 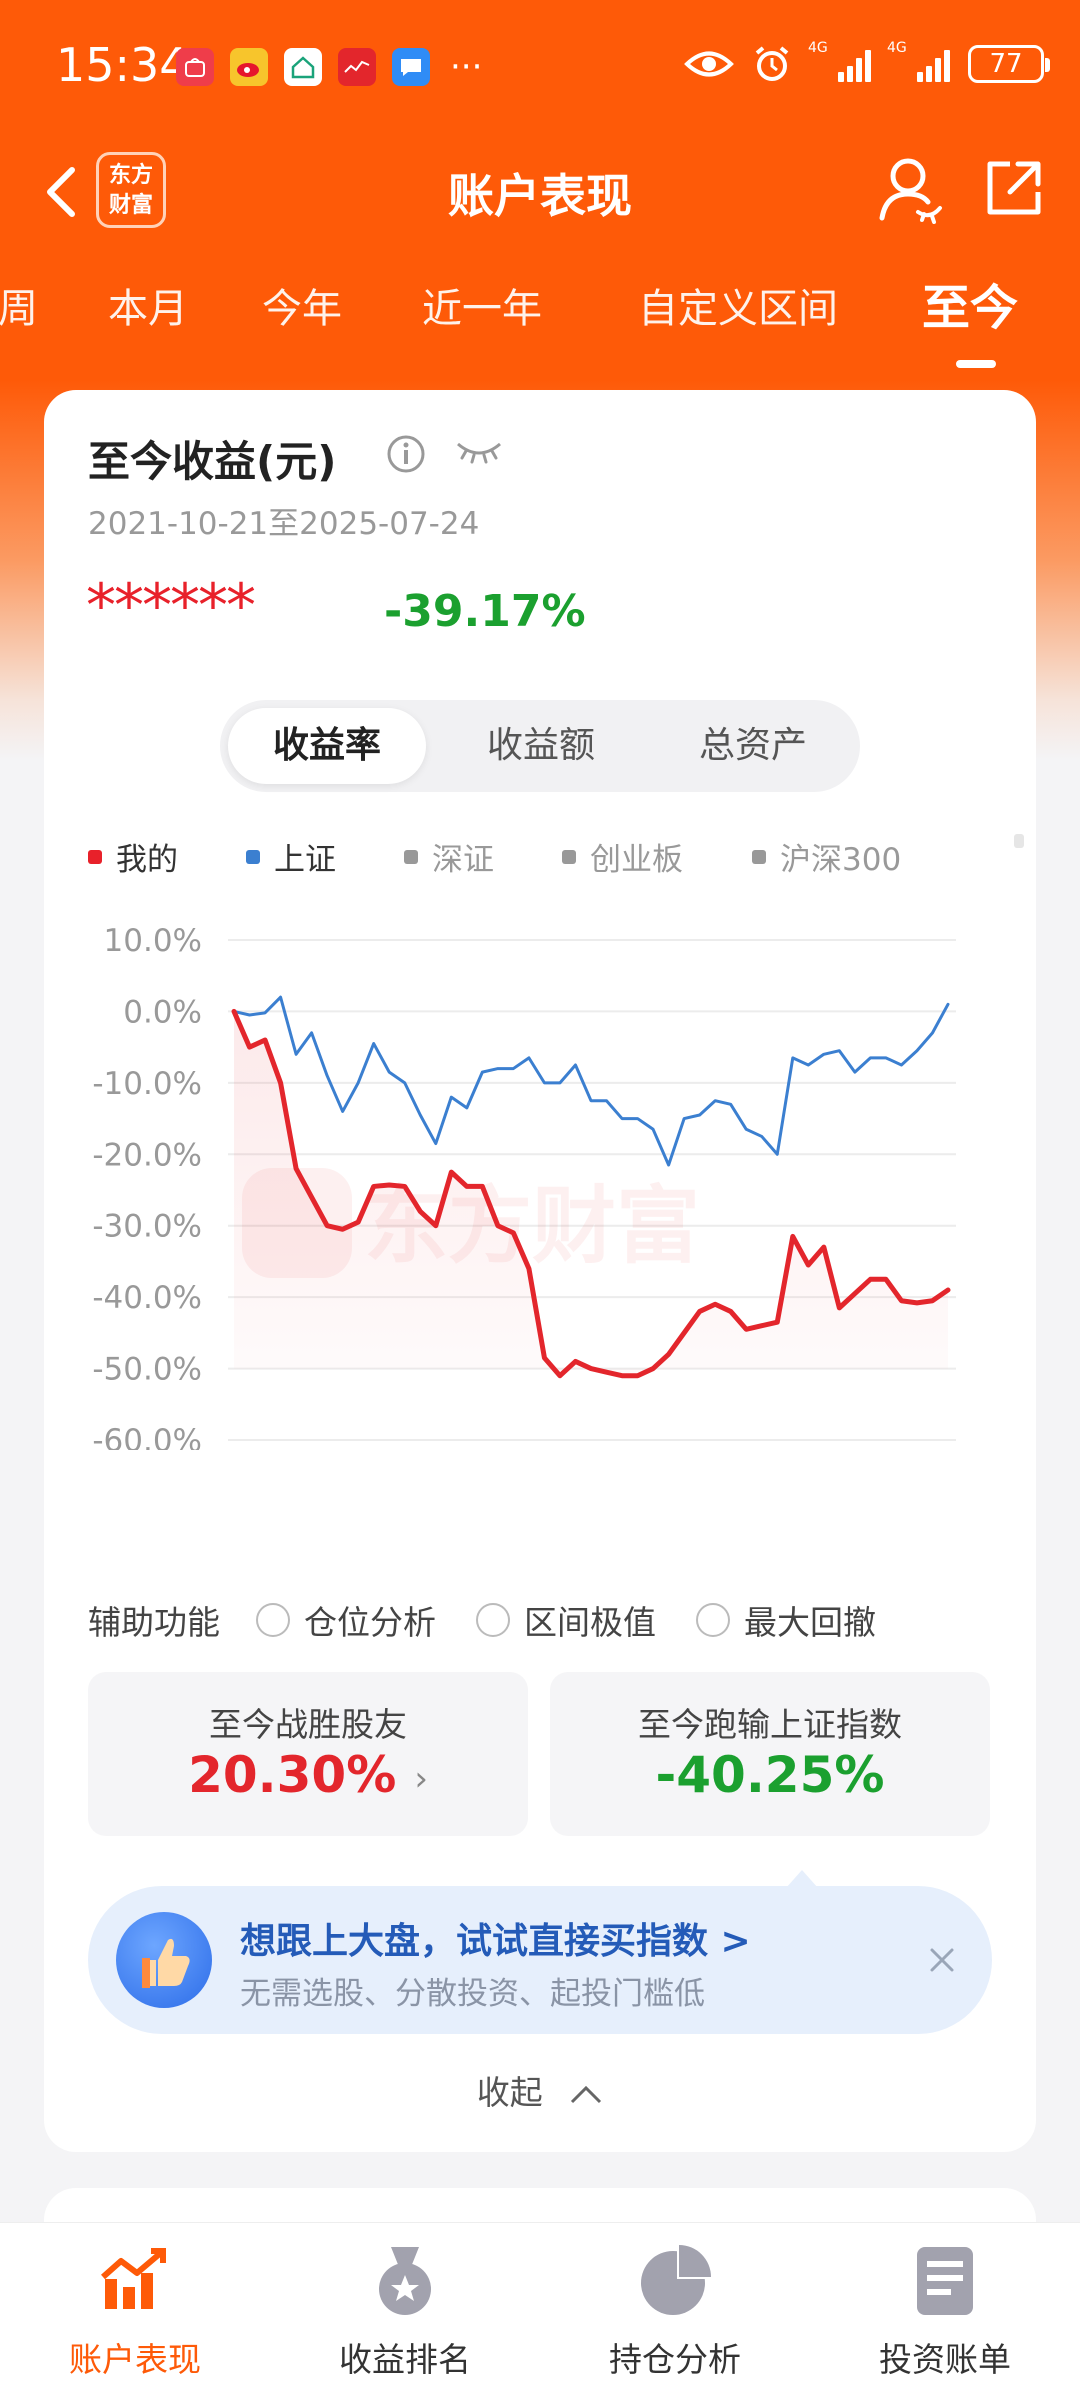 I want to click on nav-label: 账户表现, so click(x=135, y=2359).